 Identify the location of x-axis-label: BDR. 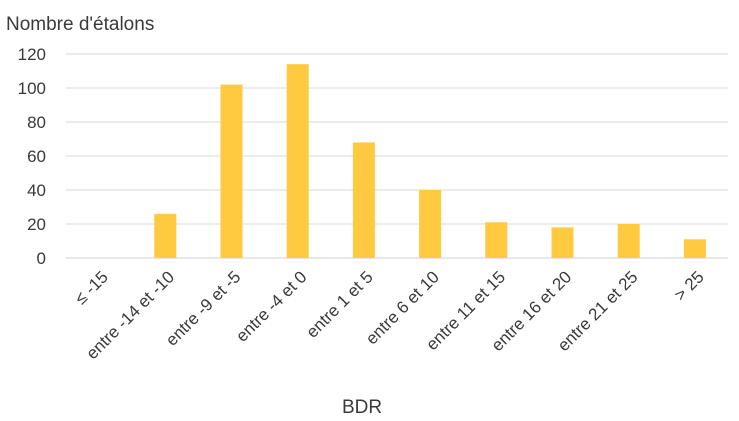
(362, 407).